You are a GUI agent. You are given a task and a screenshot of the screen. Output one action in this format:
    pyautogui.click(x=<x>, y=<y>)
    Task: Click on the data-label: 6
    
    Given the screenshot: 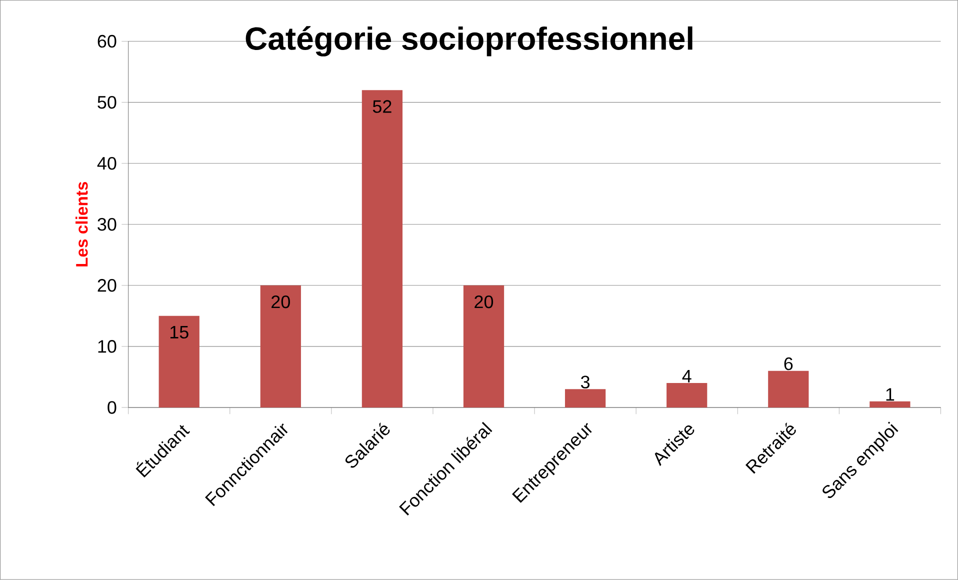 What is the action you would take?
    pyautogui.click(x=788, y=363)
    